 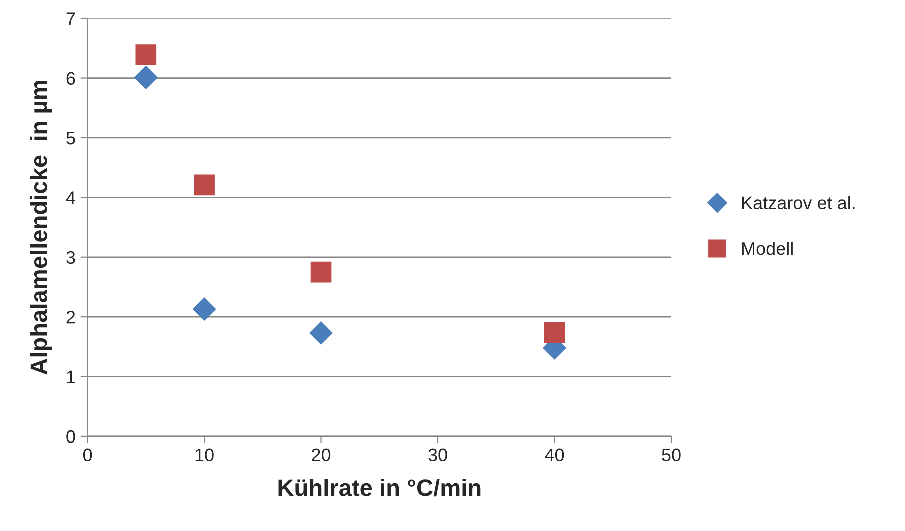 What do you see at coordinates (87, 455) in the screenshot?
I see `x-tick-label: 0` at bounding box center [87, 455].